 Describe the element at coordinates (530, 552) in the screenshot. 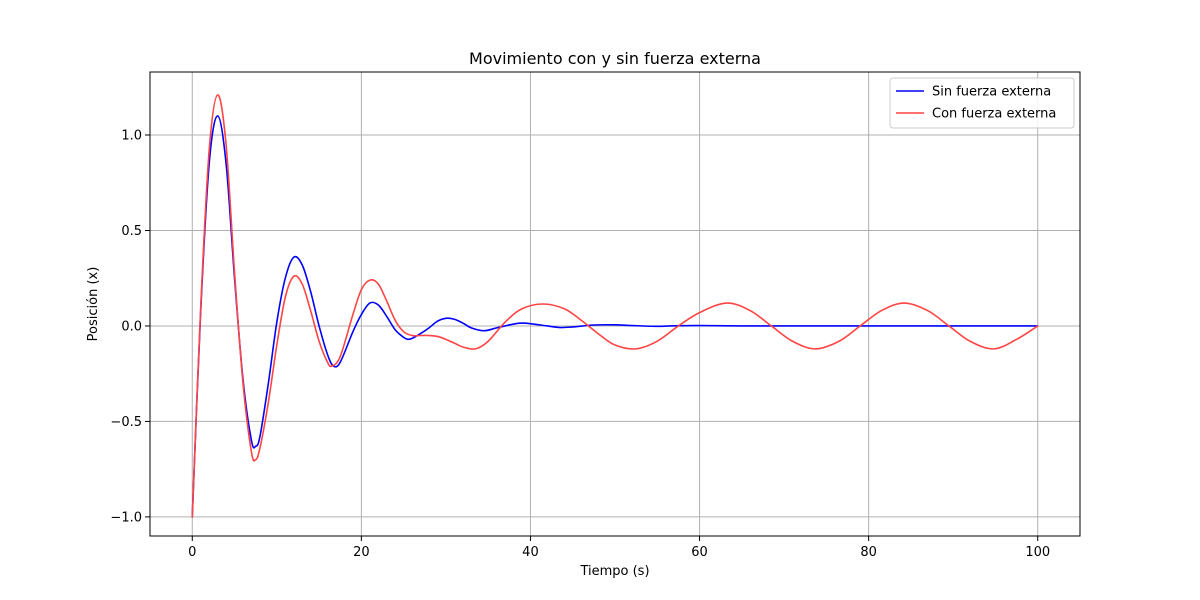

I see `x-tick-label: 40` at that location.